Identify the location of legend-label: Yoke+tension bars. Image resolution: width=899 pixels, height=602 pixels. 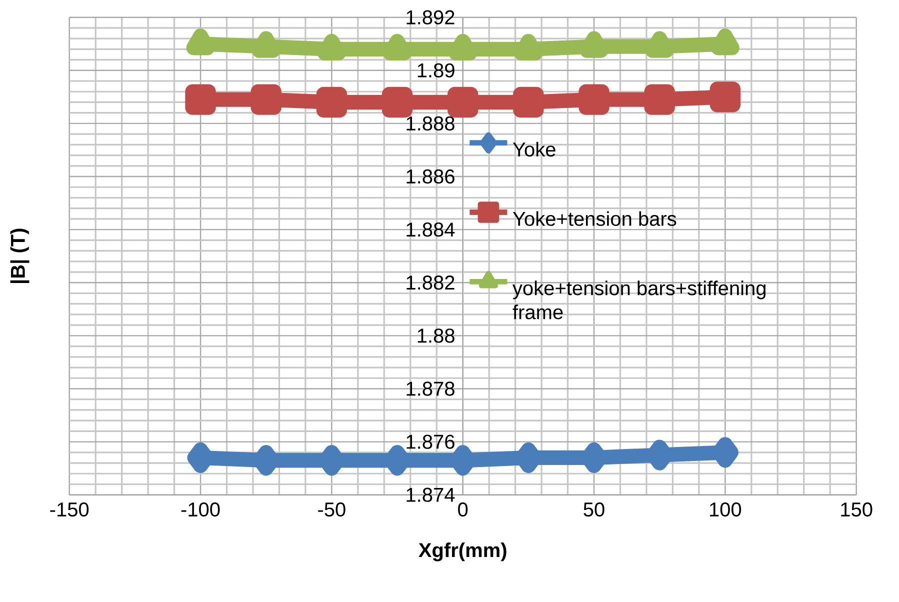
(594, 218).